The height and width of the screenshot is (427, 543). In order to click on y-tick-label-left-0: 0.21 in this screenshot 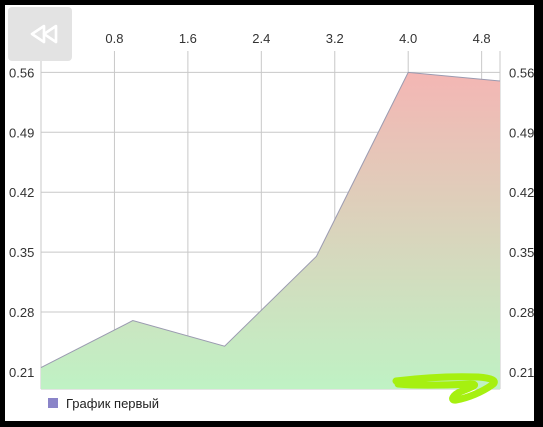, I will do `click(21, 372)`.